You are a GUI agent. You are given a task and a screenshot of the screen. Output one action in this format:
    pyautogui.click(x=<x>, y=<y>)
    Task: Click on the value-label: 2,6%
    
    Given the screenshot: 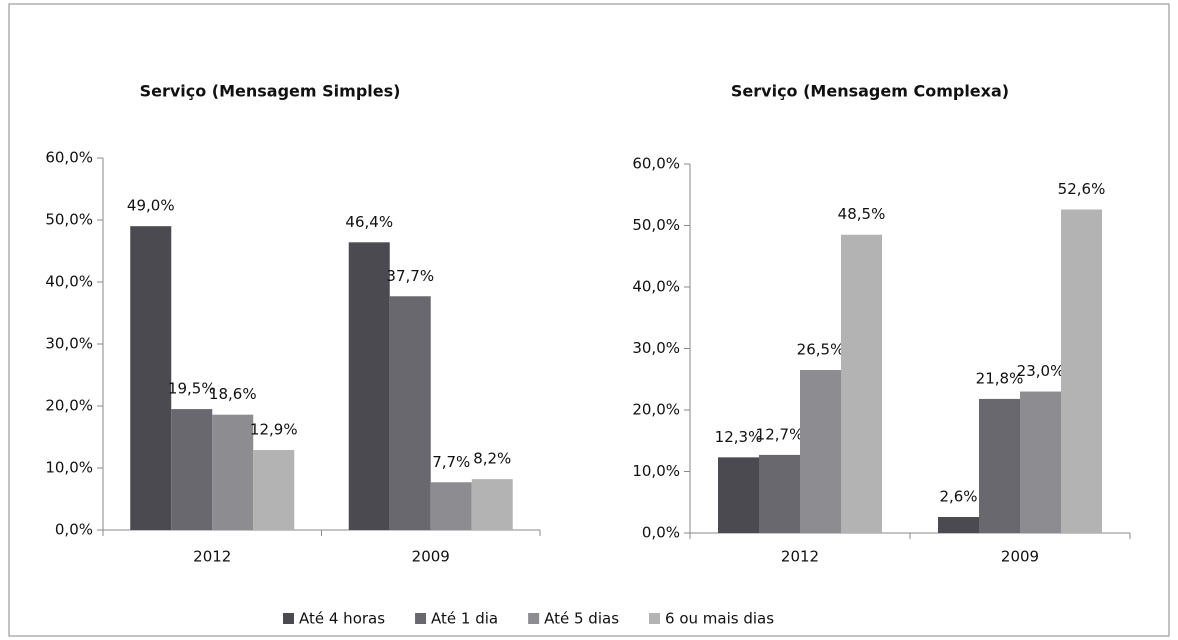 What is the action you would take?
    pyautogui.click(x=958, y=497)
    